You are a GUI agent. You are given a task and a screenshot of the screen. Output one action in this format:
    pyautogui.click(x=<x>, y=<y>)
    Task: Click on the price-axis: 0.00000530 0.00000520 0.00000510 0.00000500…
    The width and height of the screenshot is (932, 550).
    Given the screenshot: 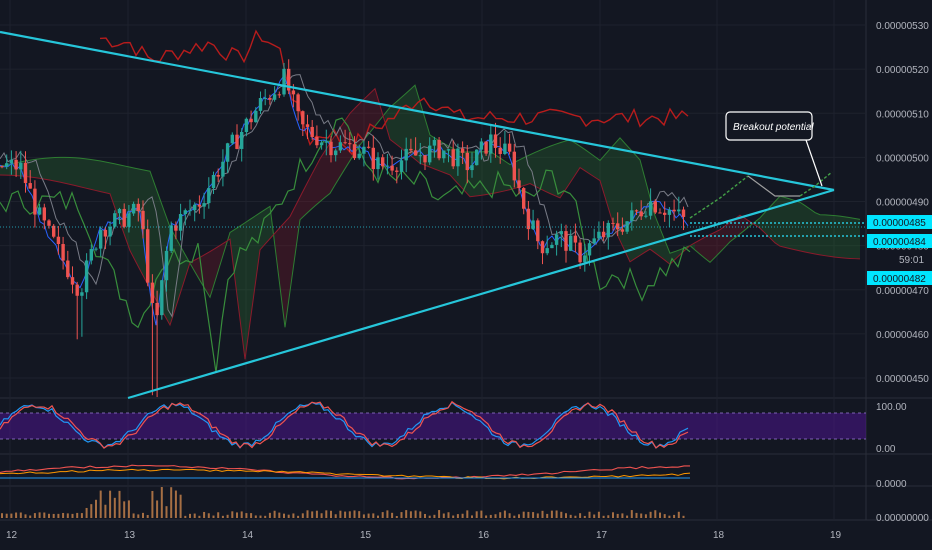 What is the action you would take?
    pyautogui.click(x=902, y=203)
    